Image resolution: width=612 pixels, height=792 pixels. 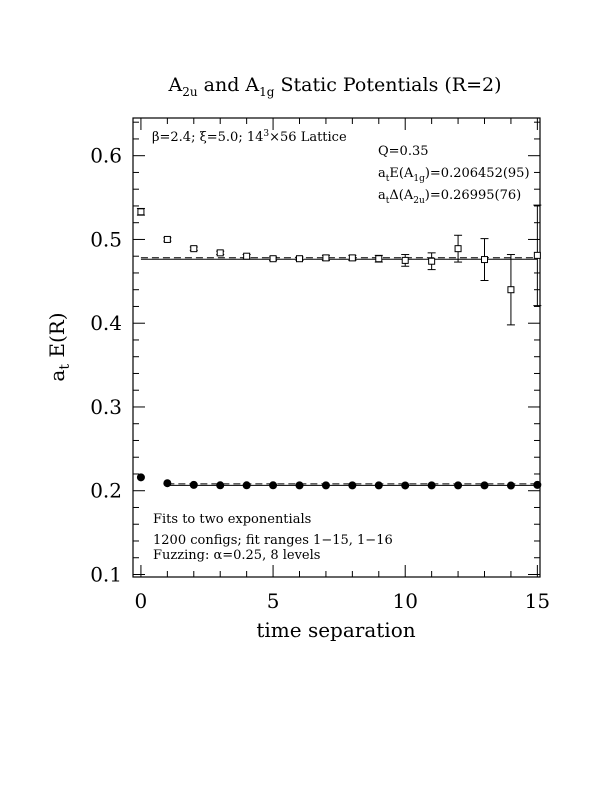 What do you see at coordinates (404, 601) in the screenshot?
I see `x-tick-label: 10` at bounding box center [404, 601].